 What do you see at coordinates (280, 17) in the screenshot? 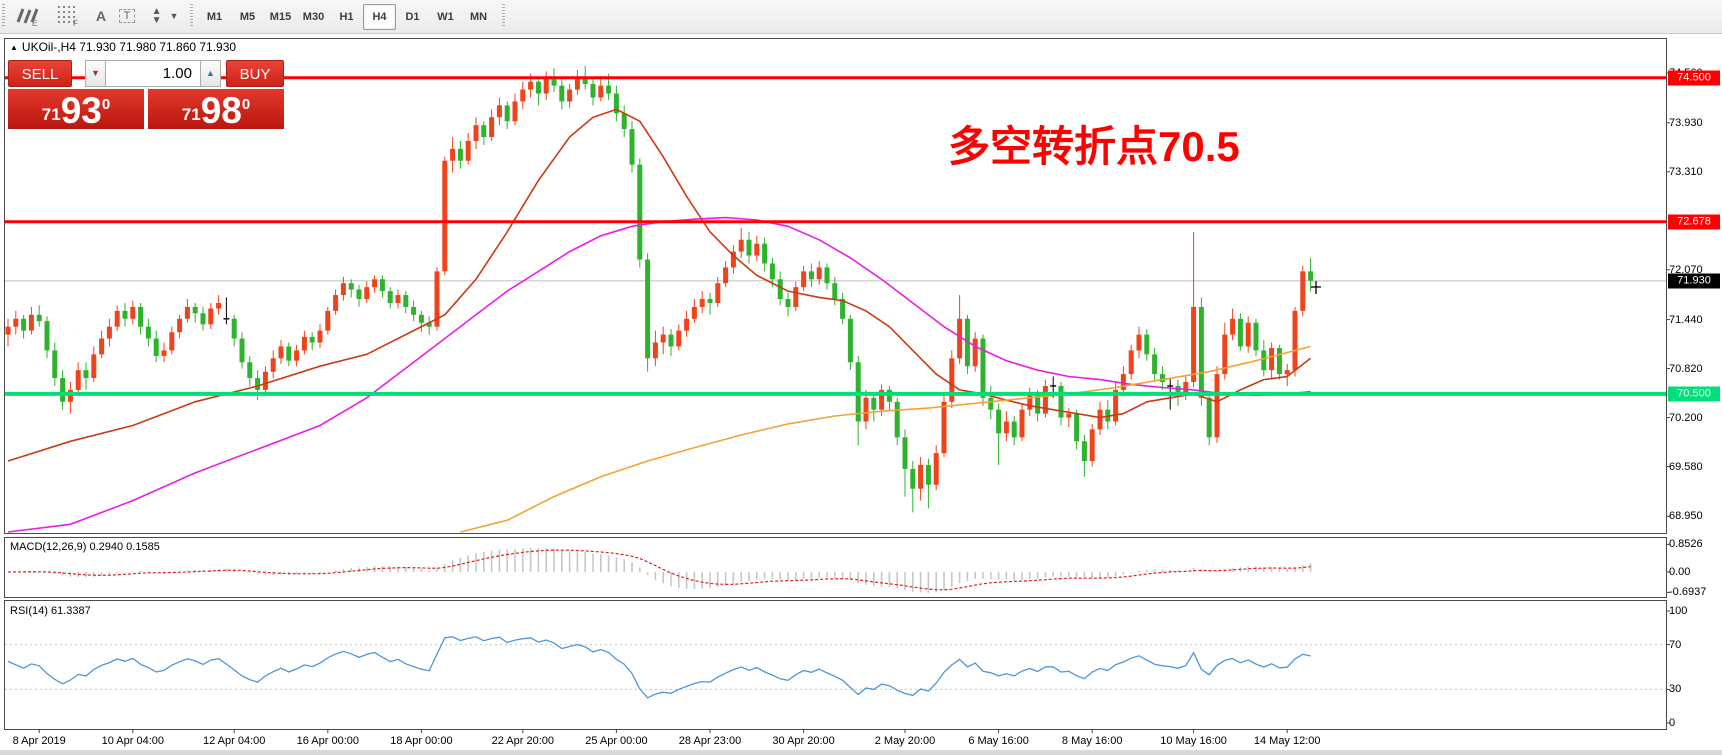
I see `tf-button-M15: M15` at bounding box center [280, 17].